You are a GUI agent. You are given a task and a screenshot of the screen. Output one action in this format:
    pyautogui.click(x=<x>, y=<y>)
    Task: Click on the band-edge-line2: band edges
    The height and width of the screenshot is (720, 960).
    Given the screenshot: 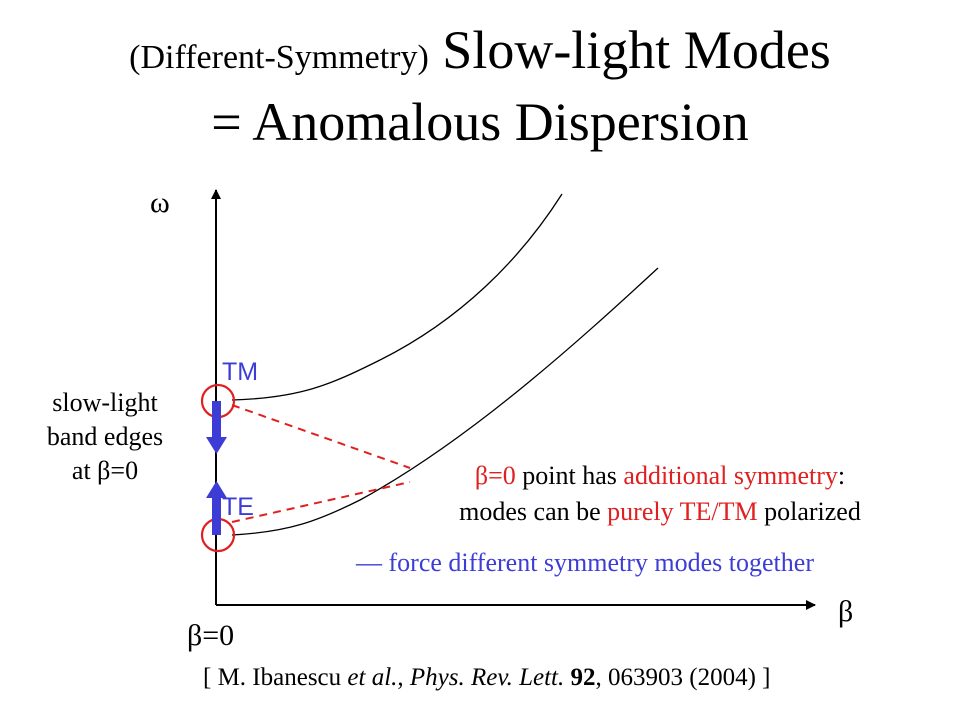 What is the action you would take?
    pyautogui.click(x=105, y=436)
    